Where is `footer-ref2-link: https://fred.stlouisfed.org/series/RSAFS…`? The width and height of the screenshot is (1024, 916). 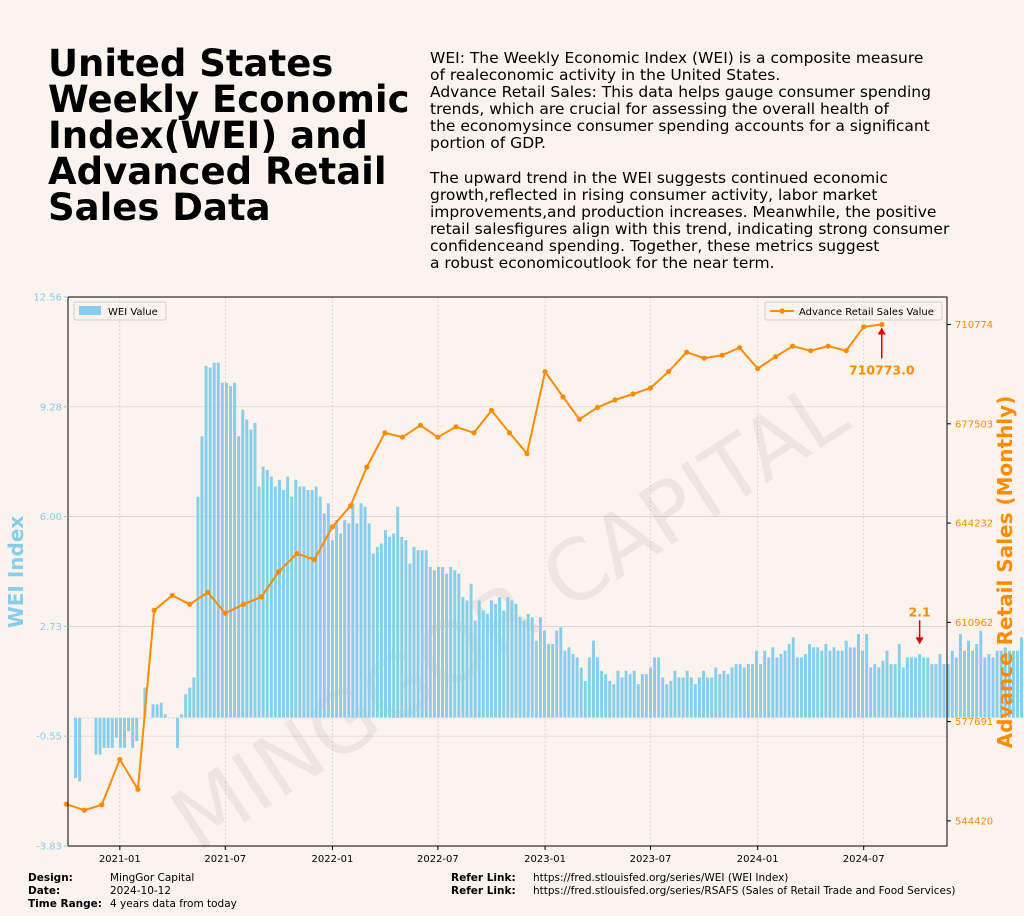
footer-ref2-link: https://fred.stlouisfed.org/series/RSAFS… is located at coordinates (744, 891).